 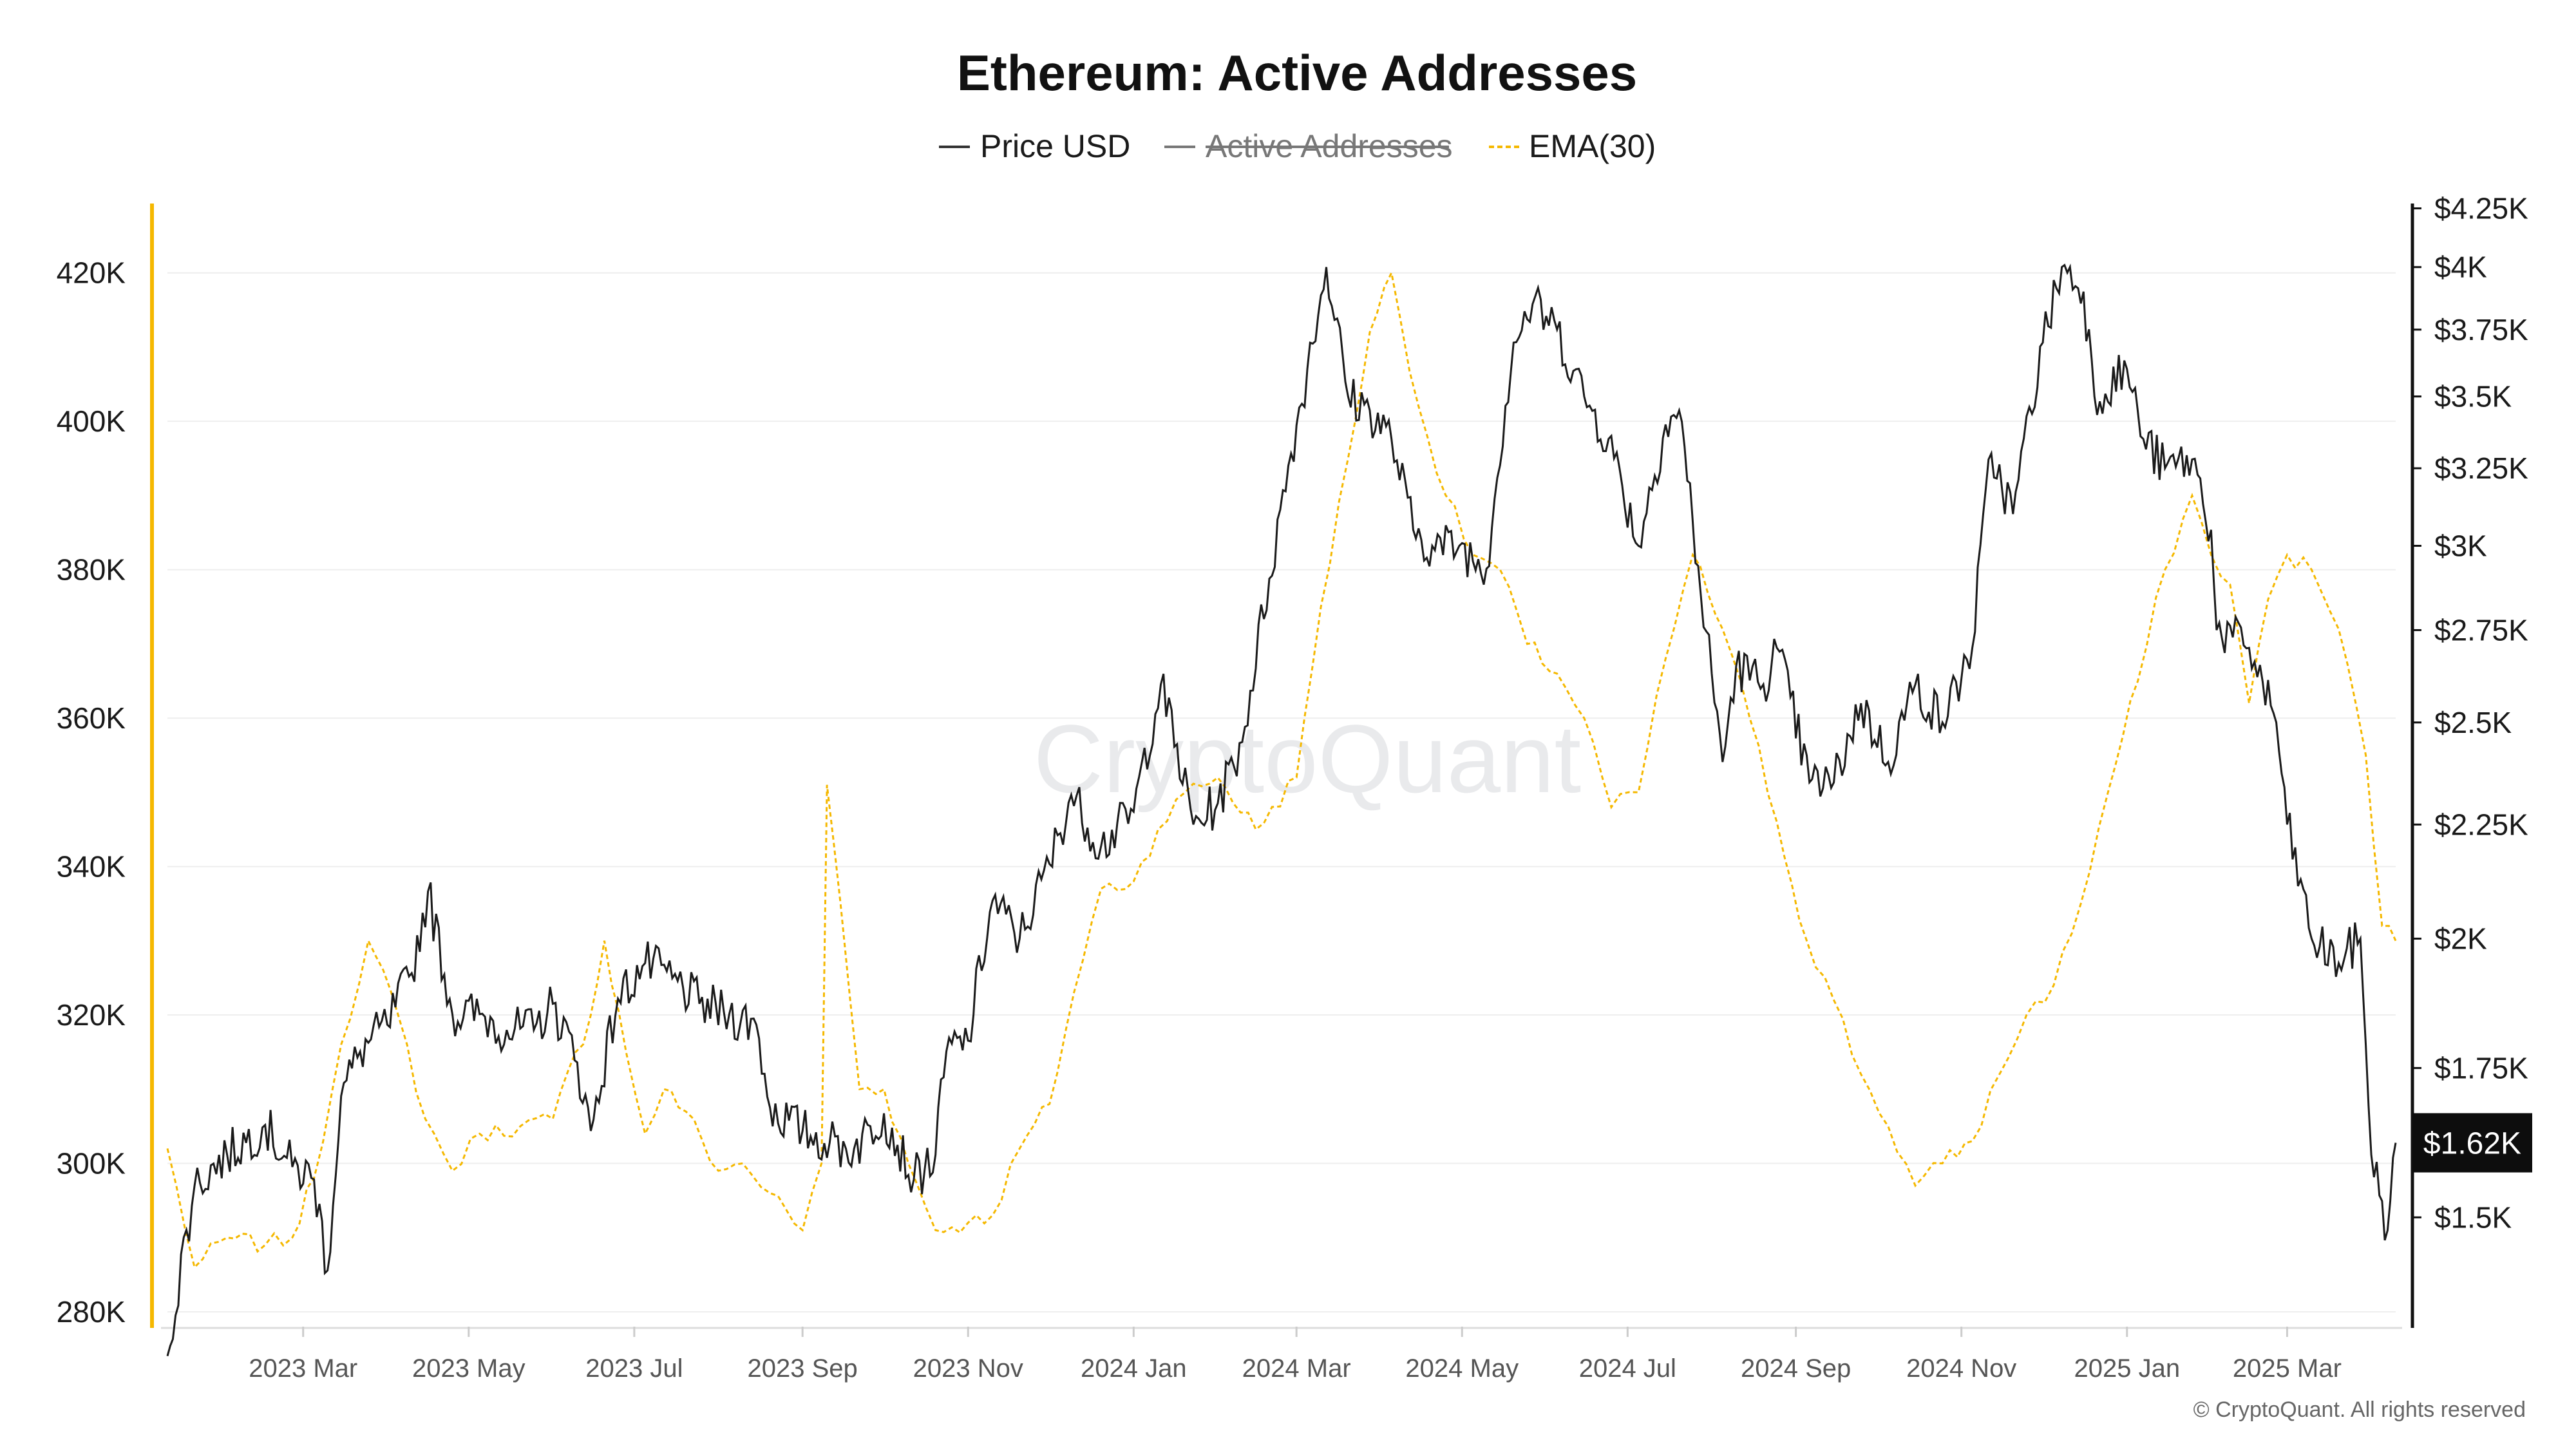 What do you see at coordinates (2287, 1368) in the screenshot?
I see `x-tick-label: 2025 Mar` at bounding box center [2287, 1368].